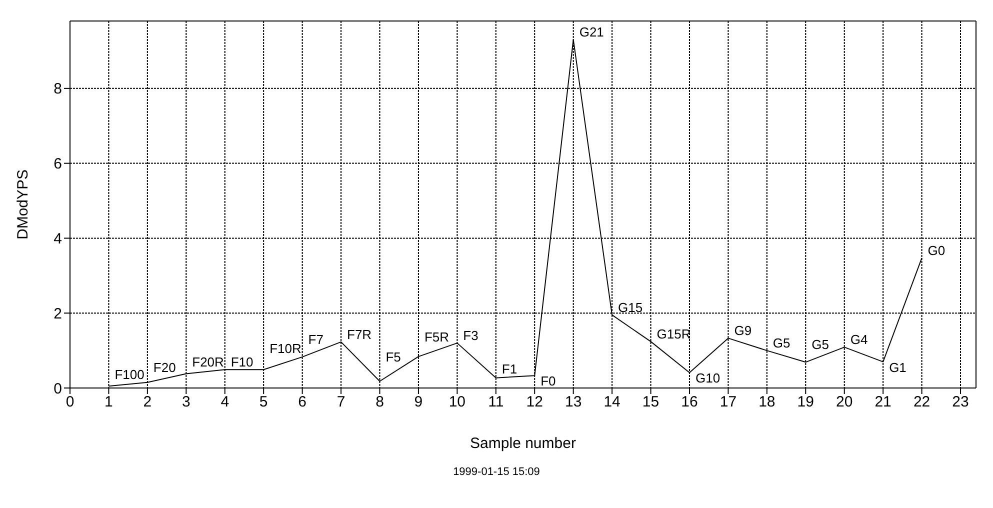 The height and width of the screenshot is (508, 993). What do you see at coordinates (937, 250) in the screenshot?
I see `annotation: G0` at bounding box center [937, 250].